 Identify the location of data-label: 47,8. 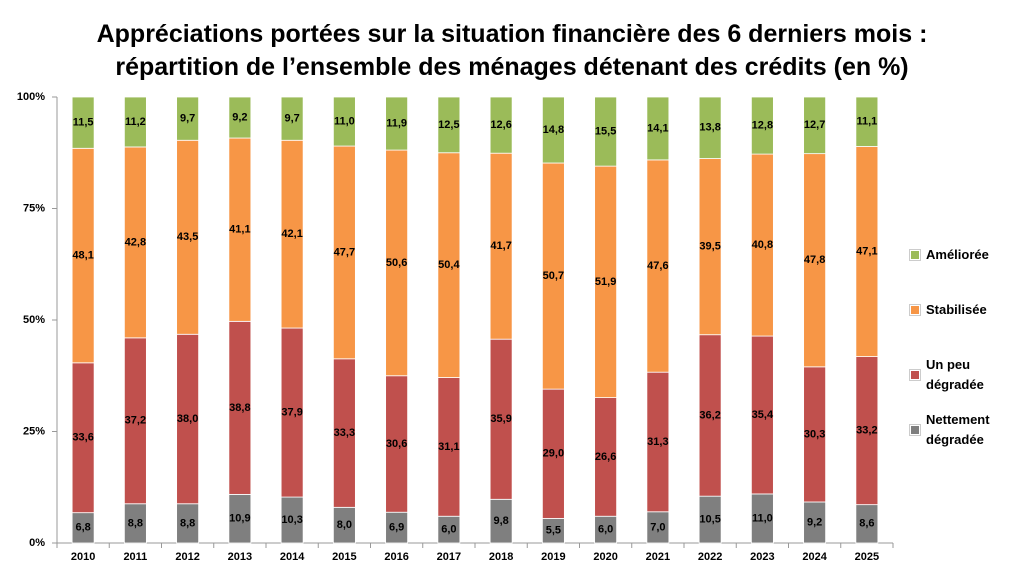
(814, 260).